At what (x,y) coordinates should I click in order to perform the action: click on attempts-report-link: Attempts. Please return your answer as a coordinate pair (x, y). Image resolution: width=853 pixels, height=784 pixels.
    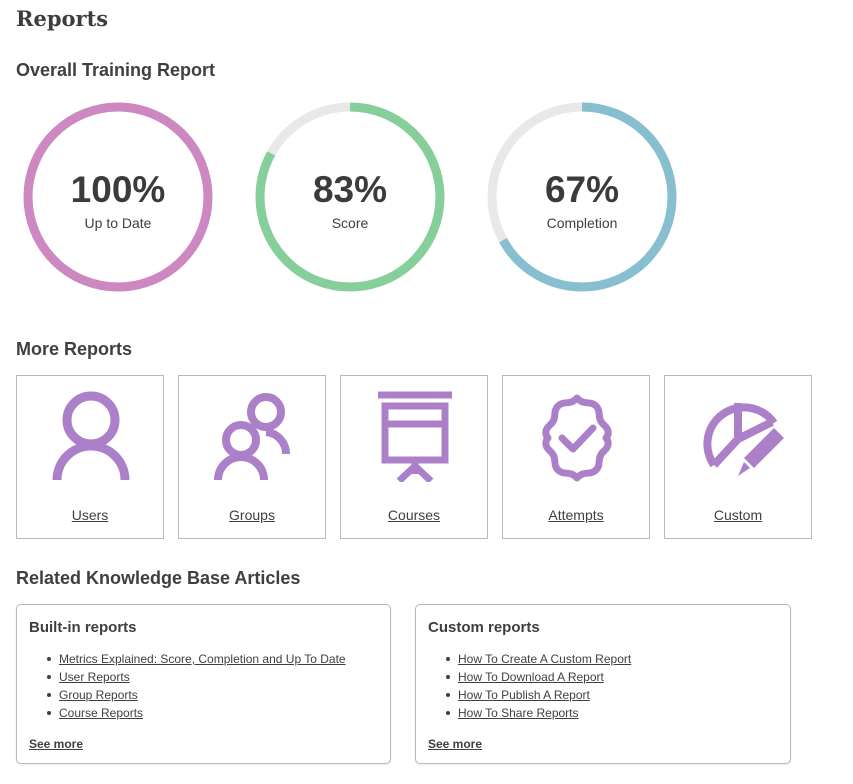
    Looking at the image, I should click on (576, 515).